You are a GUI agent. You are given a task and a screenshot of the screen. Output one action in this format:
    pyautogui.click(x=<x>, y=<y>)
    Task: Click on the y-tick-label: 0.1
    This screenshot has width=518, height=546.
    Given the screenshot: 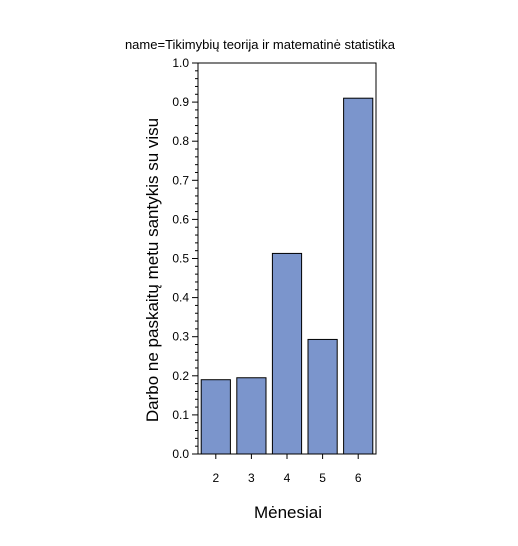 What is the action you would take?
    pyautogui.click(x=180, y=415)
    